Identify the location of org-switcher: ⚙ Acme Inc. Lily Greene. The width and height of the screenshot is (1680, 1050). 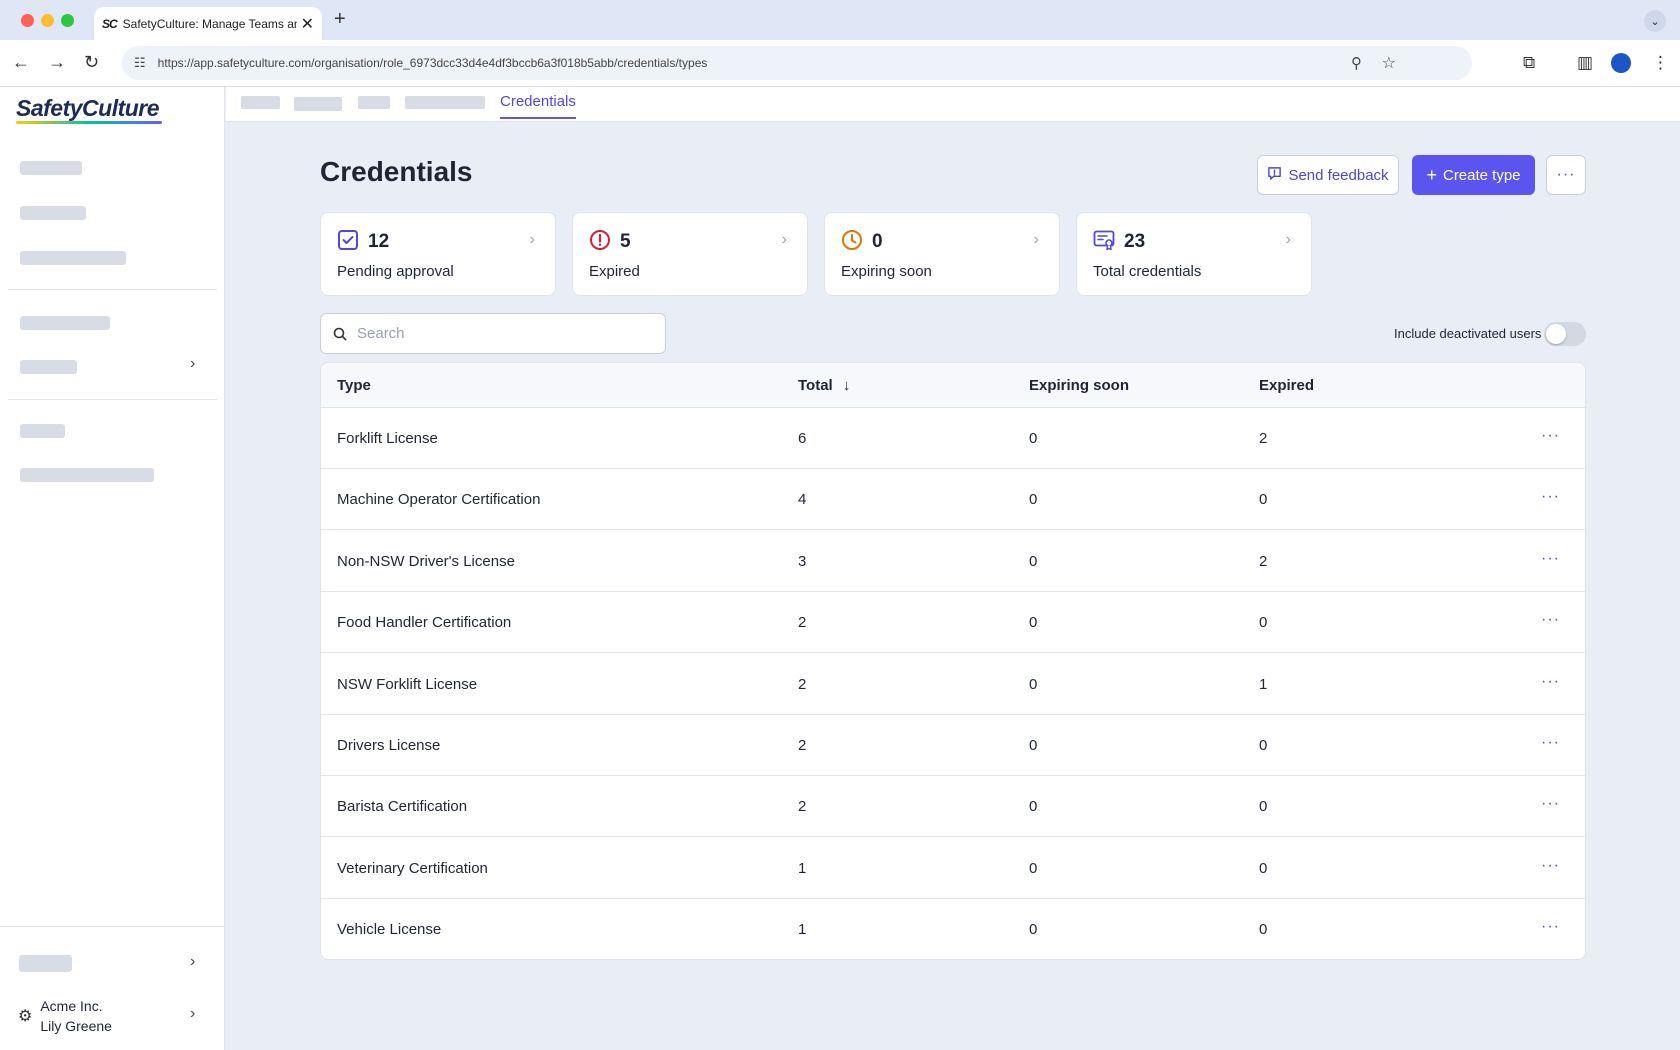
(65, 1016).